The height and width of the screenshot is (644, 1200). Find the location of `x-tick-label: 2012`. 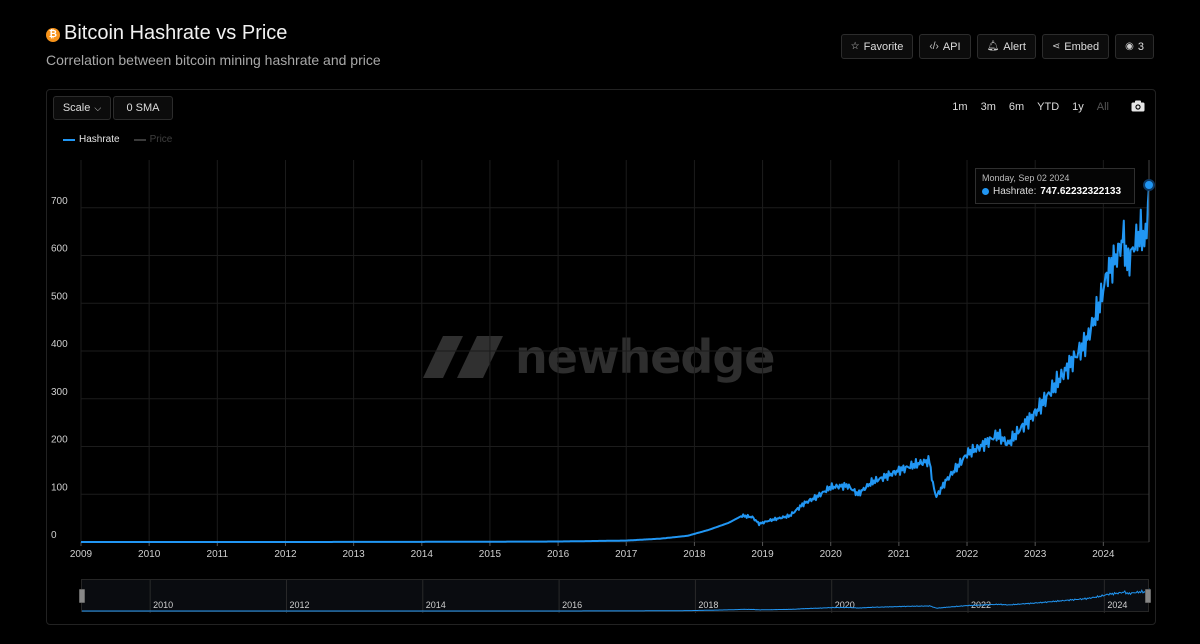

x-tick-label: 2012 is located at coordinates (285, 554).